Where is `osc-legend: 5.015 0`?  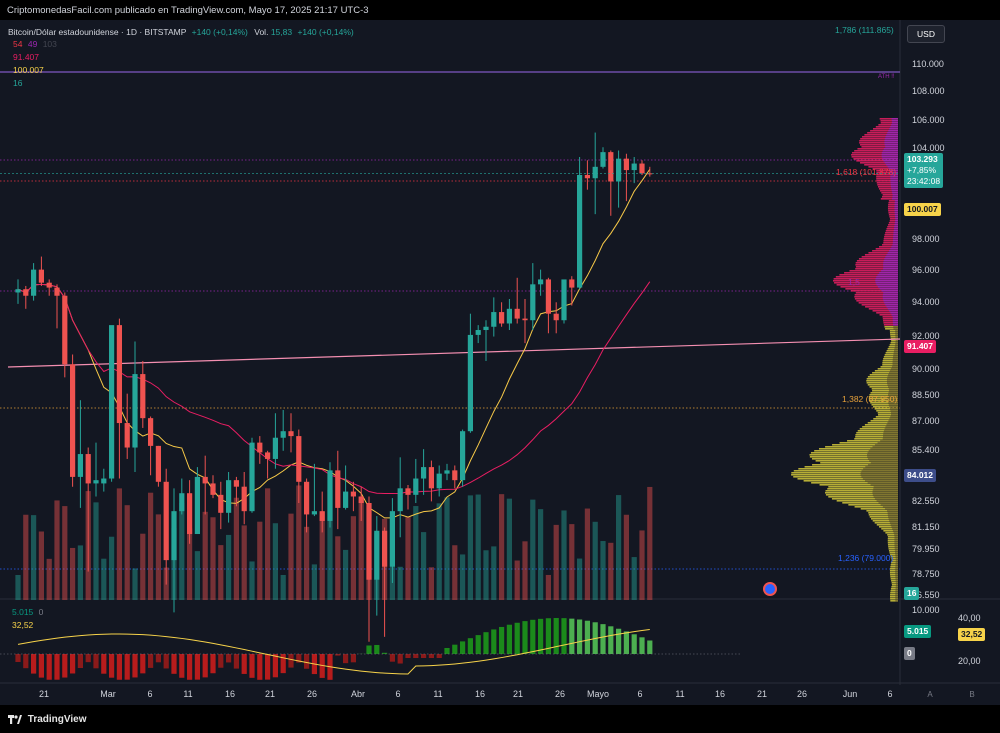
osc-legend: 5.015 0 is located at coordinates (27, 612).